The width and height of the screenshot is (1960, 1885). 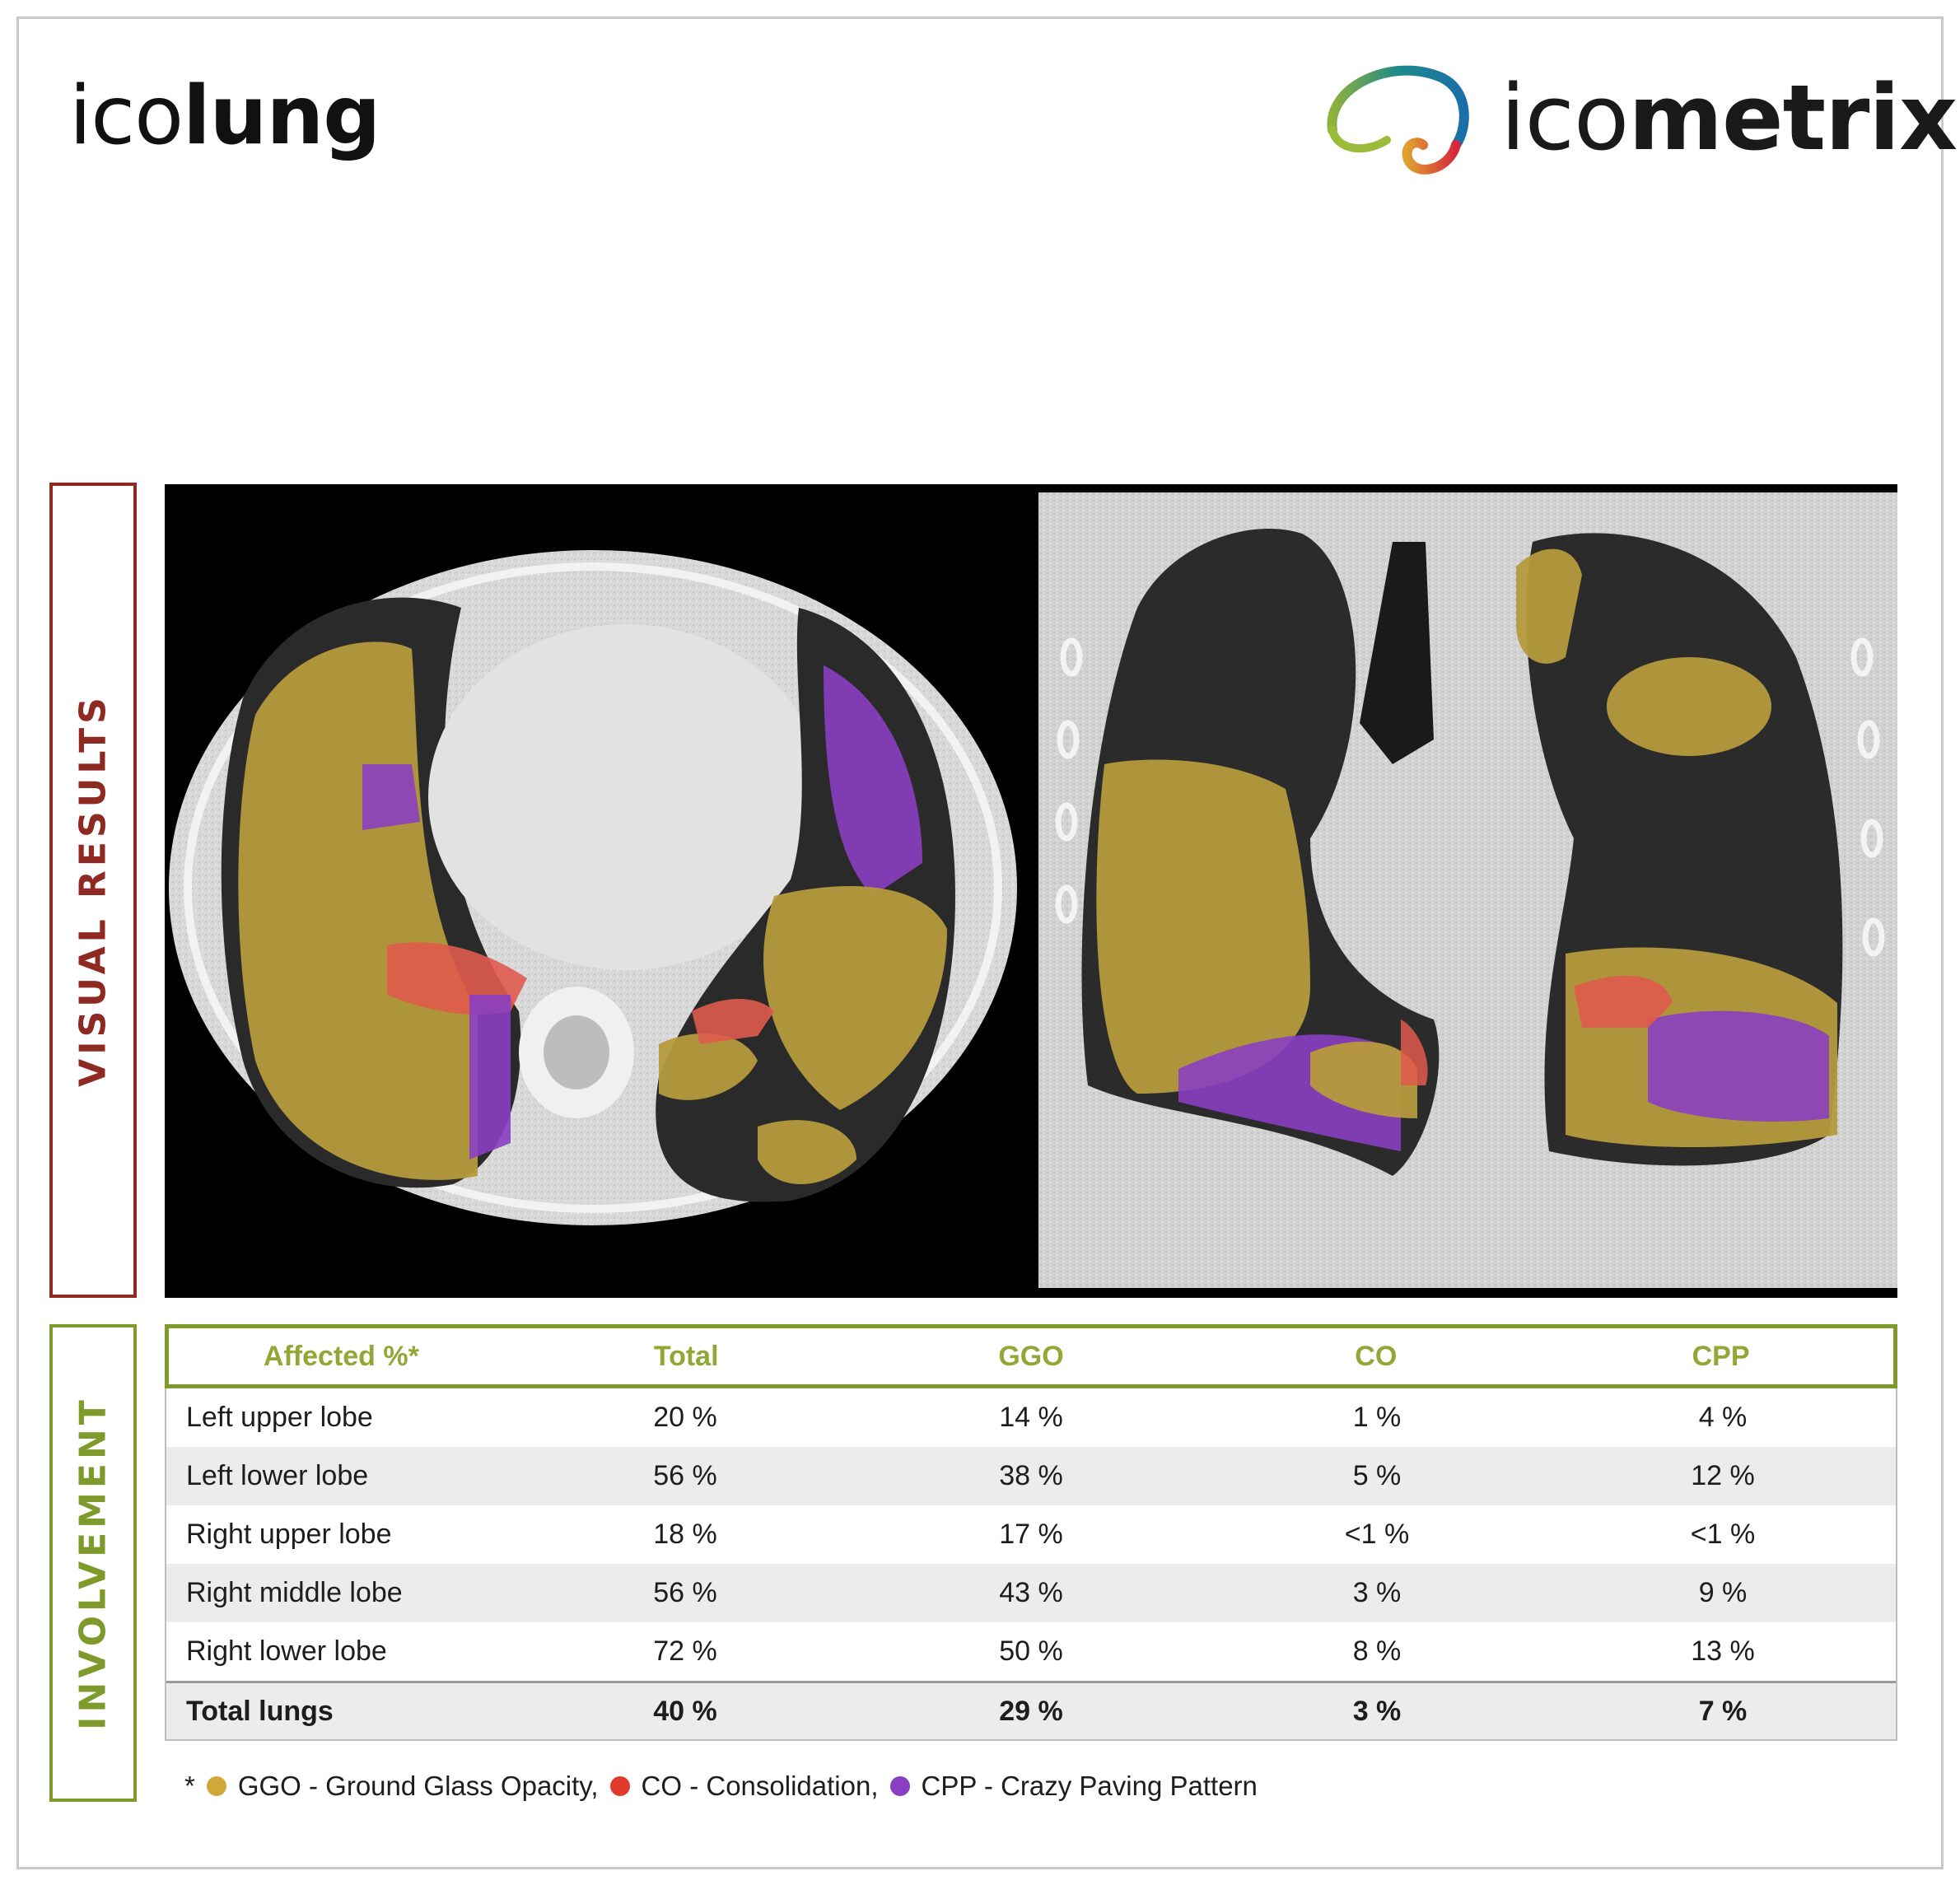 I want to click on table-row: Right lower lobe 72 % 50 % 8 % 13 %, so click(x=1031, y=1652).